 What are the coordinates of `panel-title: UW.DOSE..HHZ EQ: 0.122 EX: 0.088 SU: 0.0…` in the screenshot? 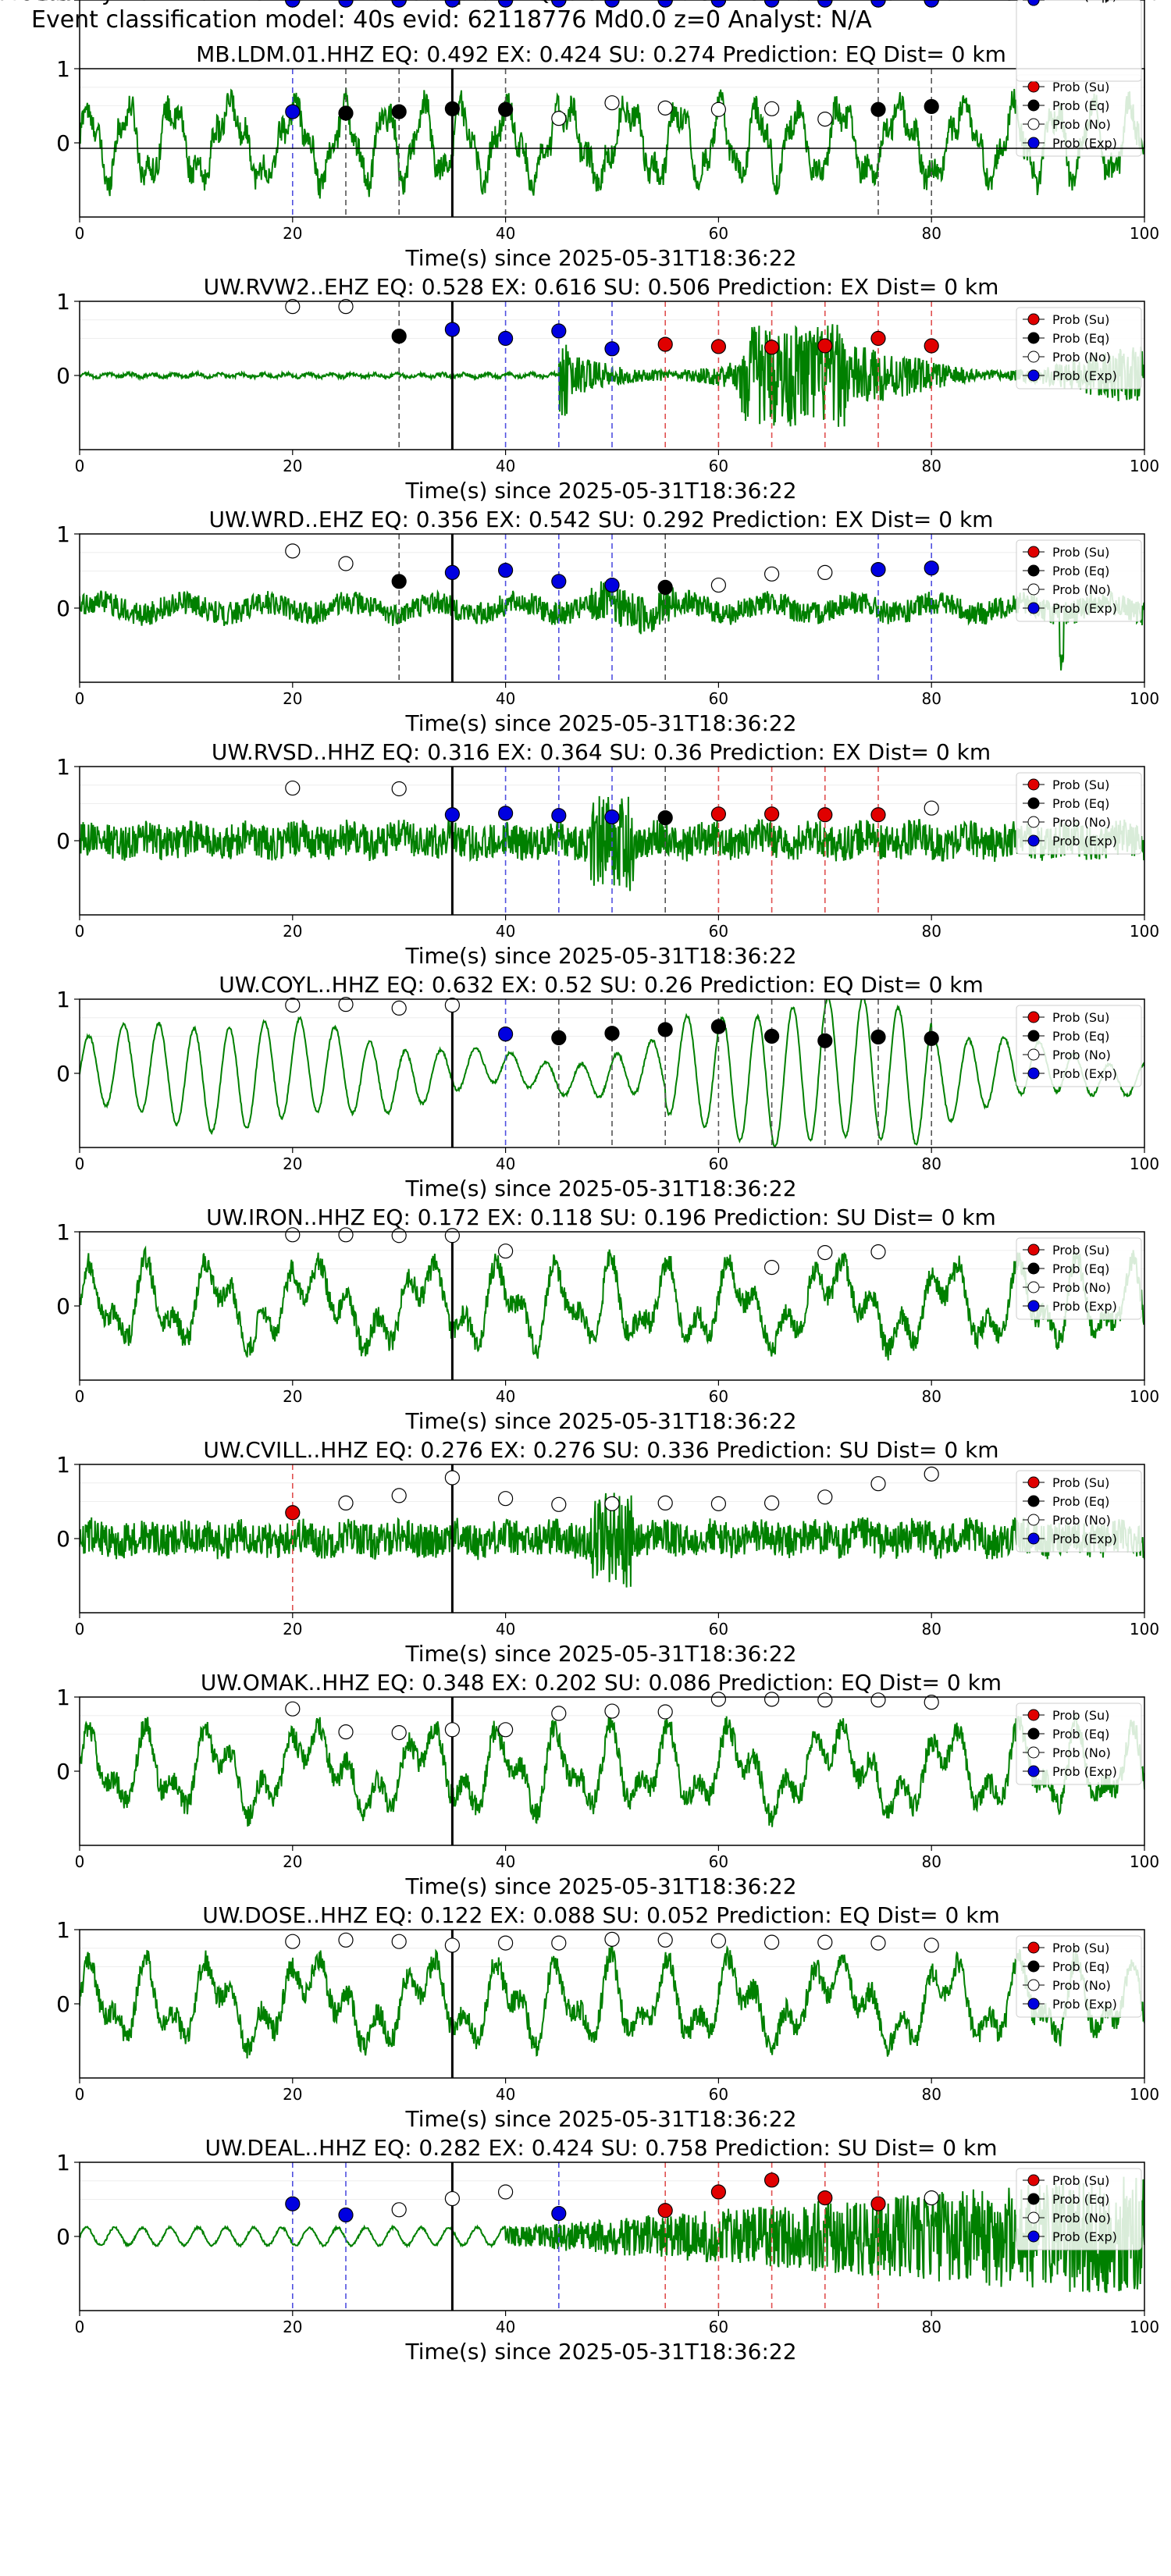 It's located at (601, 1915).